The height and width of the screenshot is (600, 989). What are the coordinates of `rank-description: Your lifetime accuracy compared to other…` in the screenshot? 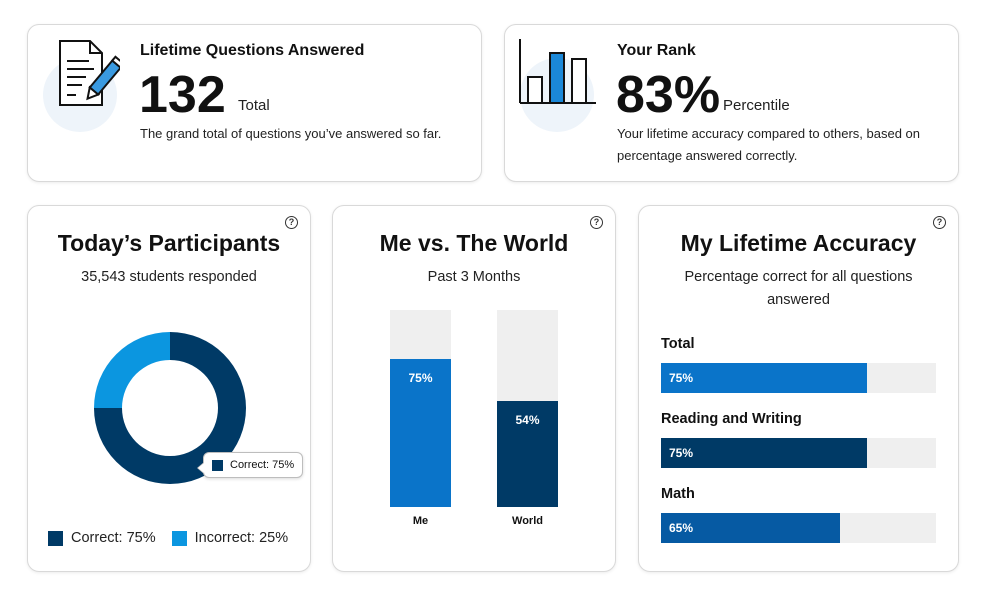 It's located at (769, 144).